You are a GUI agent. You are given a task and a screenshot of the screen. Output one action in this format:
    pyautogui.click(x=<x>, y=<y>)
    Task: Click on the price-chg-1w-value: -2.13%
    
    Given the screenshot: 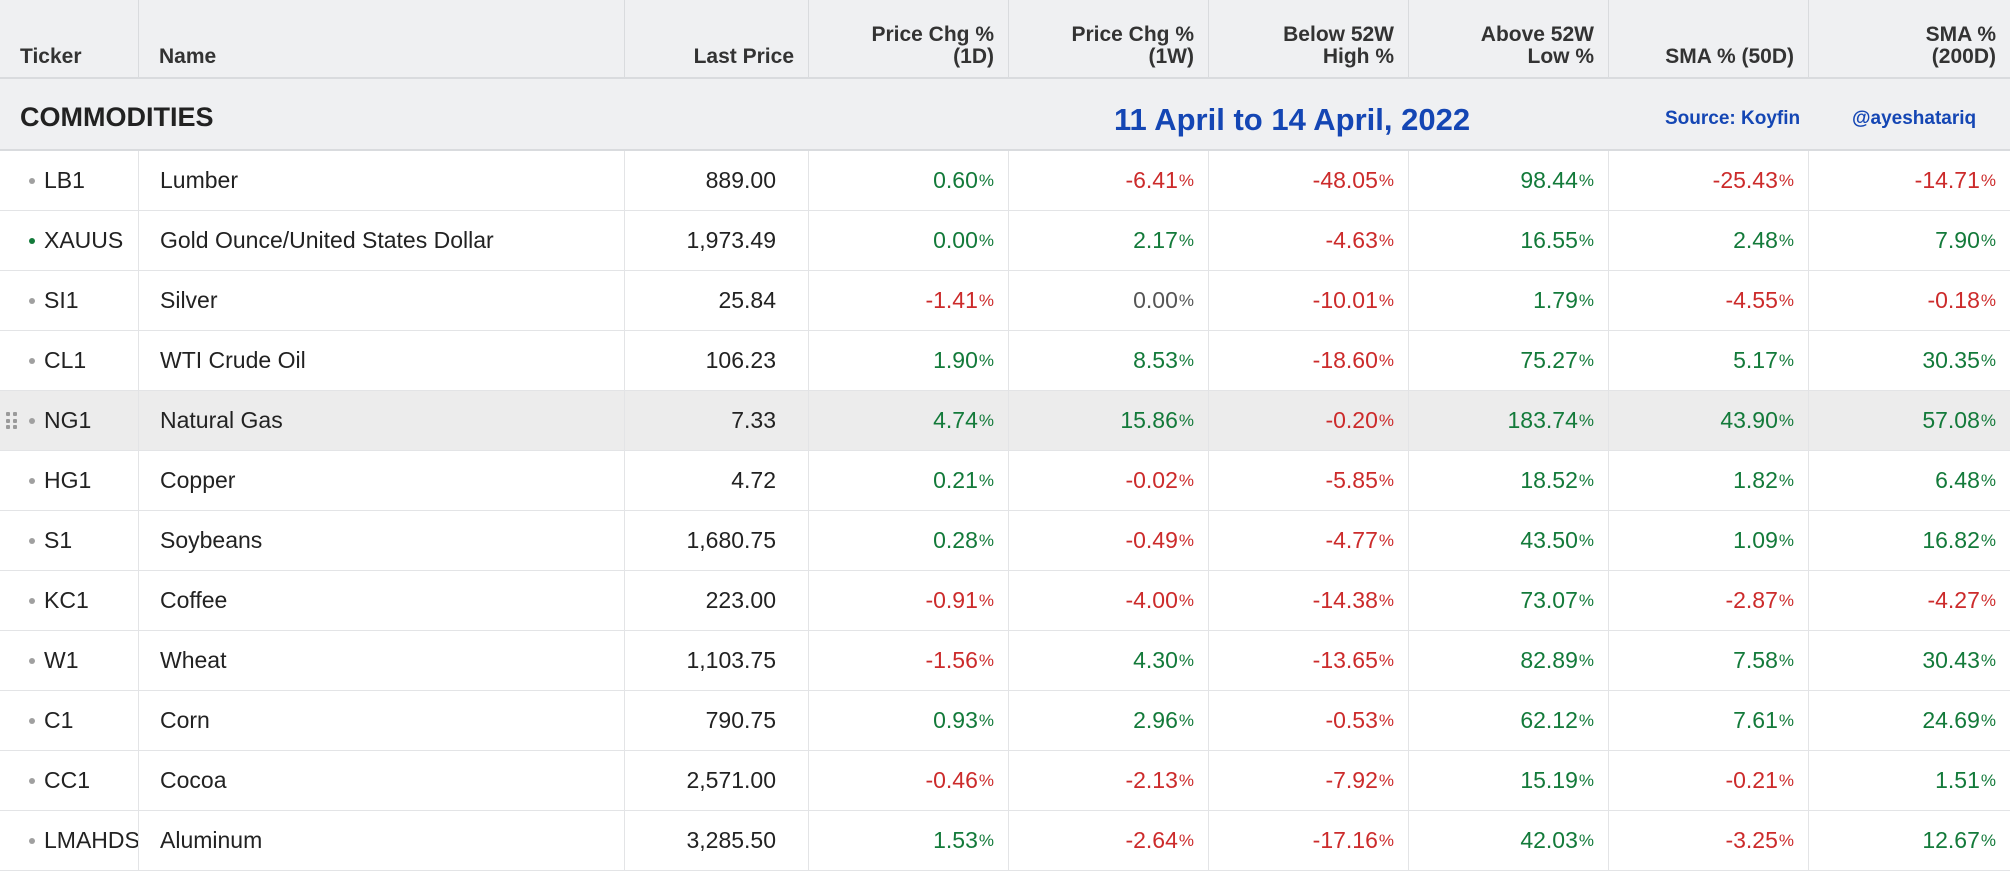 What is the action you would take?
    pyautogui.click(x=1109, y=780)
    